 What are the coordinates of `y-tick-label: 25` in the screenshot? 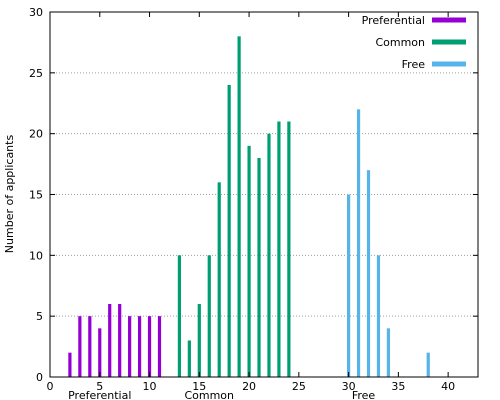 It's located at (36, 73).